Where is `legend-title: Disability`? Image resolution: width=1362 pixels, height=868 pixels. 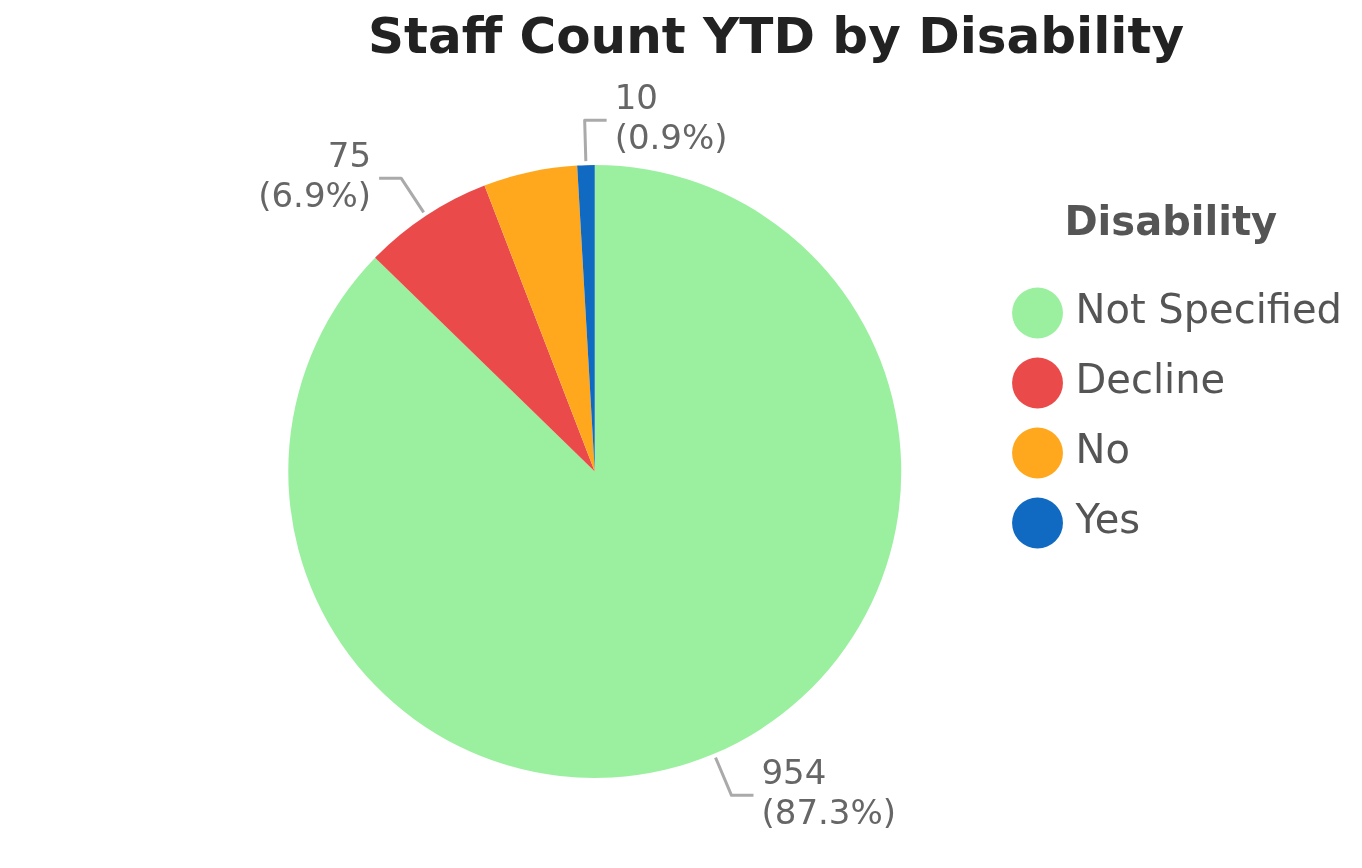 legend-title: Disability is located at coordinates (1171, 221).